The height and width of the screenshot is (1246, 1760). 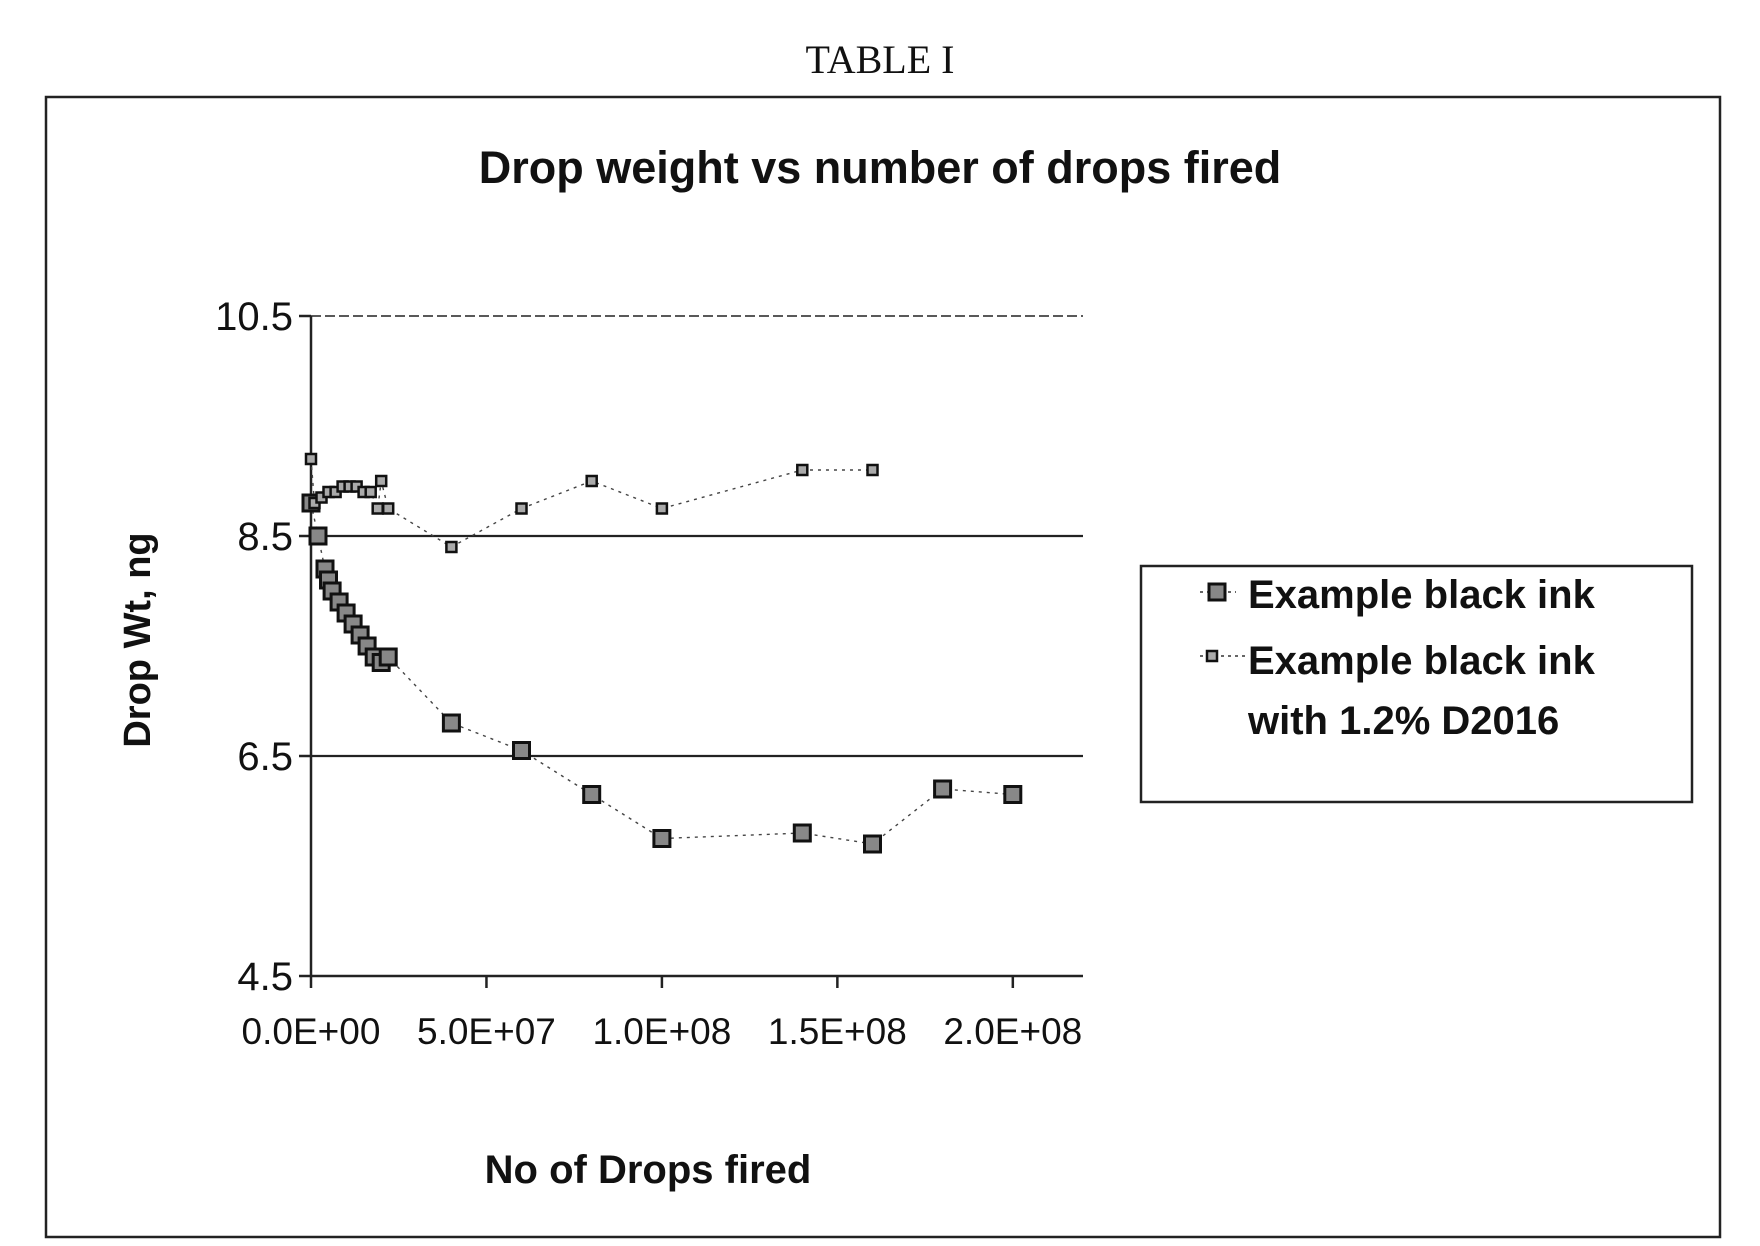 I want to click on y-tick-label: 4.5, so click(x=265, y=977).